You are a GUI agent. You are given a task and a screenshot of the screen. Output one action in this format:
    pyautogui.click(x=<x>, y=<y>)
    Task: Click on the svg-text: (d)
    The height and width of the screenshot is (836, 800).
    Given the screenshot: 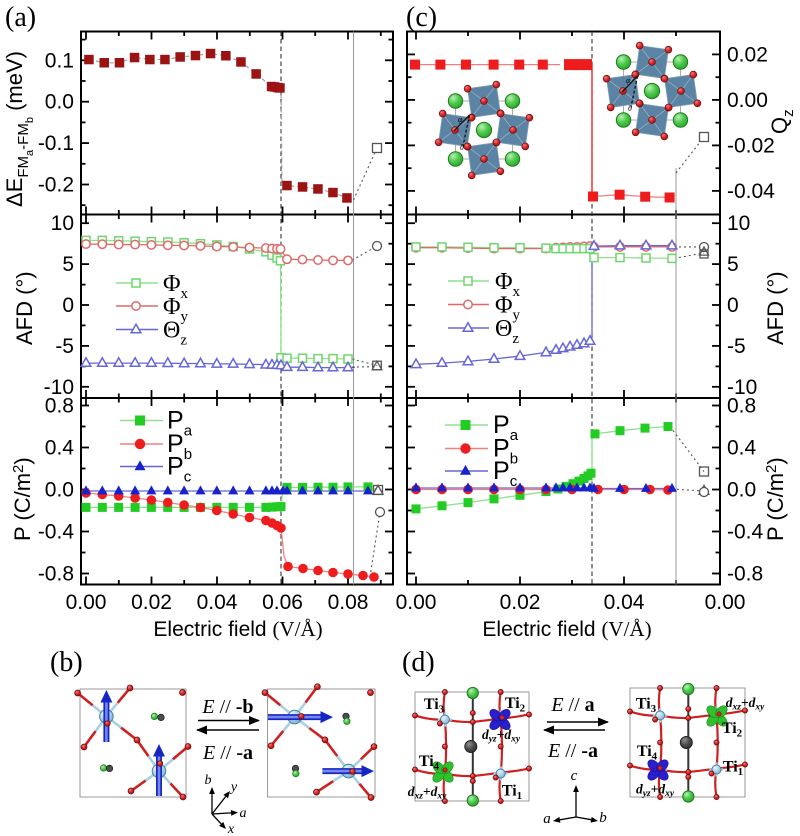 What is the action you would take?
    pyautogui.click(x=418, y=662)
    